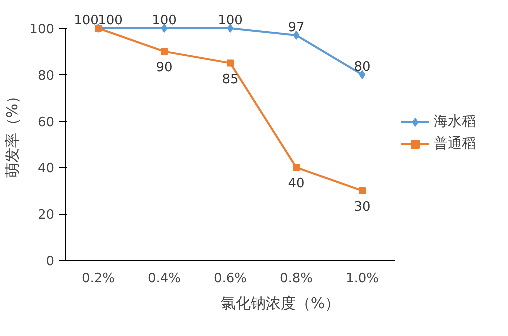  I want to click on x-tick-label: 0.2%, so click(99, 279).